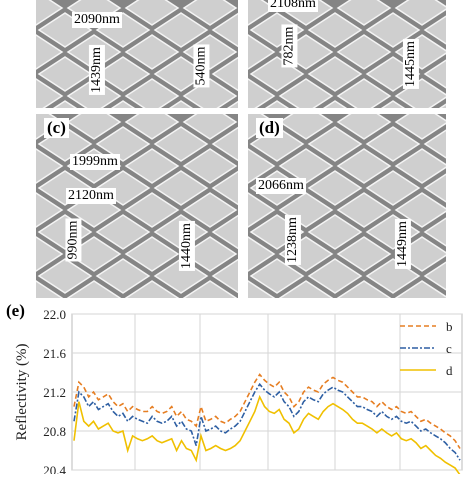  I want to click on y-tick-label: 20.8, so click(54, 431).